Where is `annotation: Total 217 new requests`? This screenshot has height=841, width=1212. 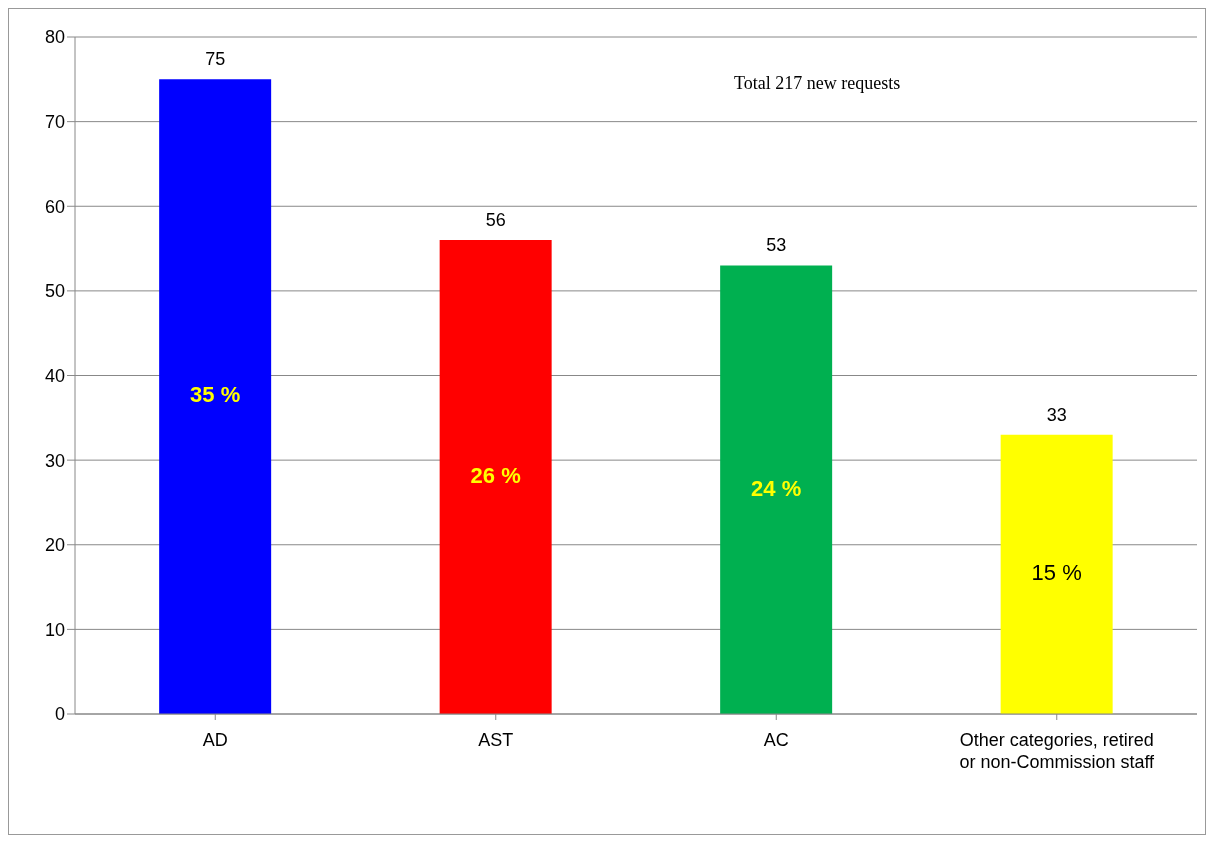
annotation: Total 217 new requests is located at coordinates (817, 83).